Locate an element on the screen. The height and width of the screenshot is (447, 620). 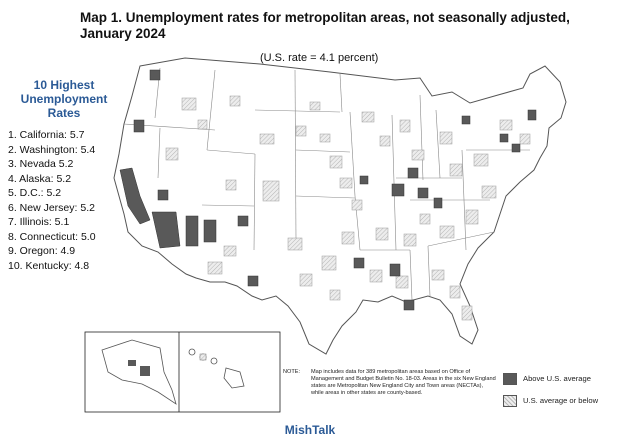
ranking-item: 4. Alaska: 5.2 is located at coordinates (40, 178).